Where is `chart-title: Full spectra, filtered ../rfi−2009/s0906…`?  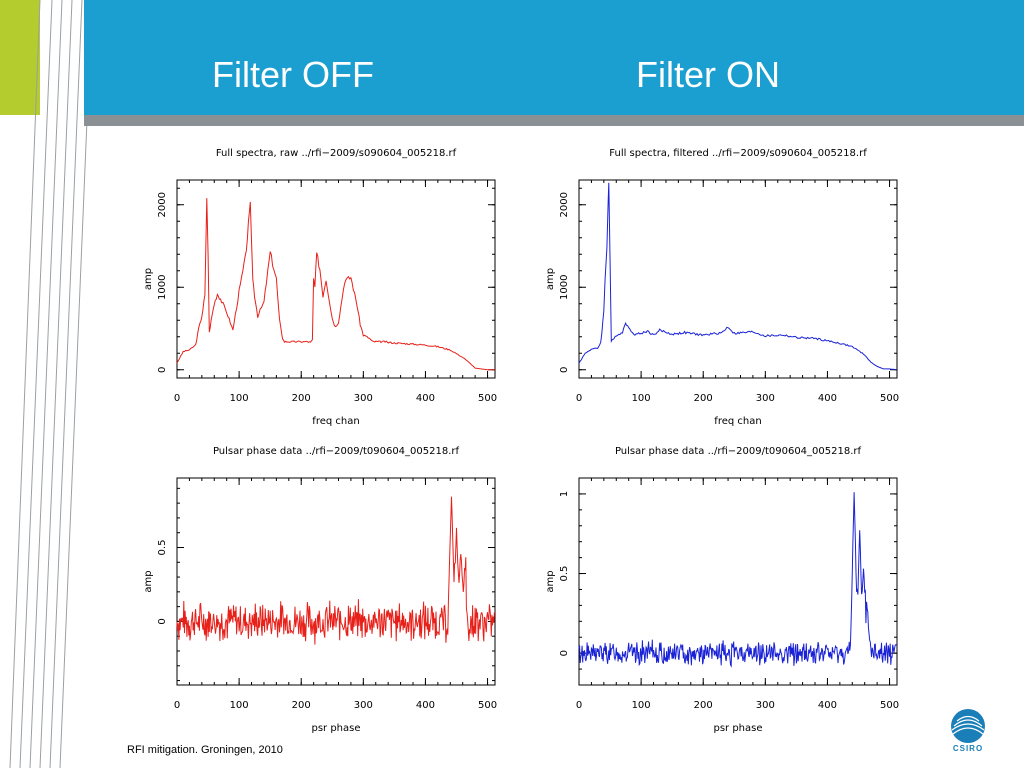 chart-title: Full spectra, filtered ../rfi−2009/s0906… is located at coordinates (738, 153).